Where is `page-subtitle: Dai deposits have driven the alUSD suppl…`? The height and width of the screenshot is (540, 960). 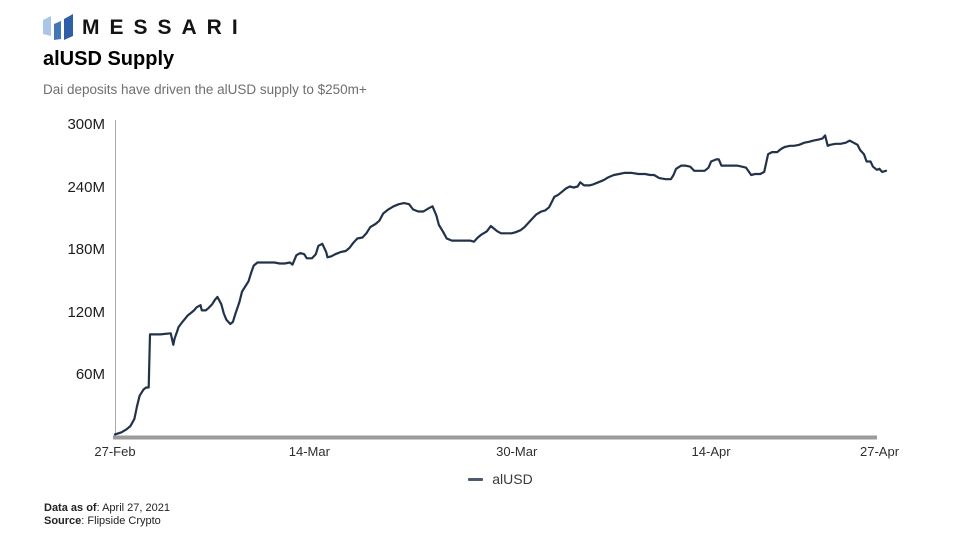
page-subtitle: Dai deposits have driven the alUSD suppl… is located at coordinates (205, 89).